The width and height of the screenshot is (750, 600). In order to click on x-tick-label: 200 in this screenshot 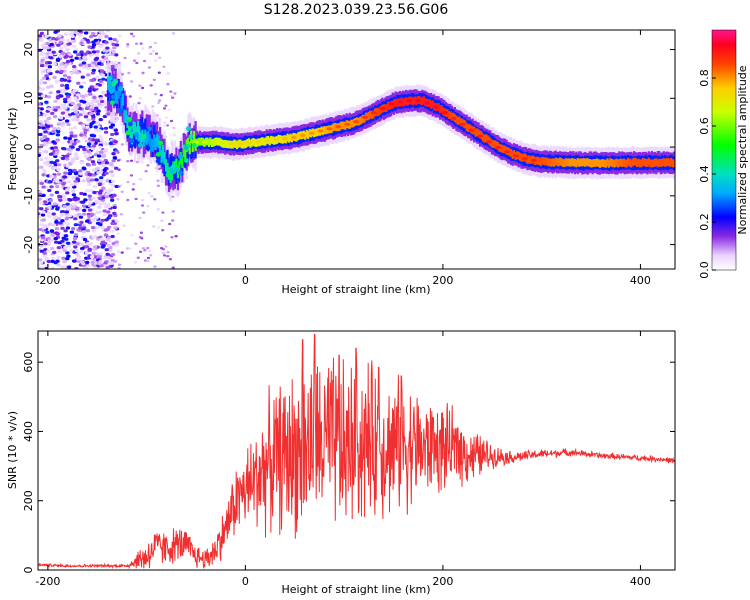, I will do `click(442, 581)`.